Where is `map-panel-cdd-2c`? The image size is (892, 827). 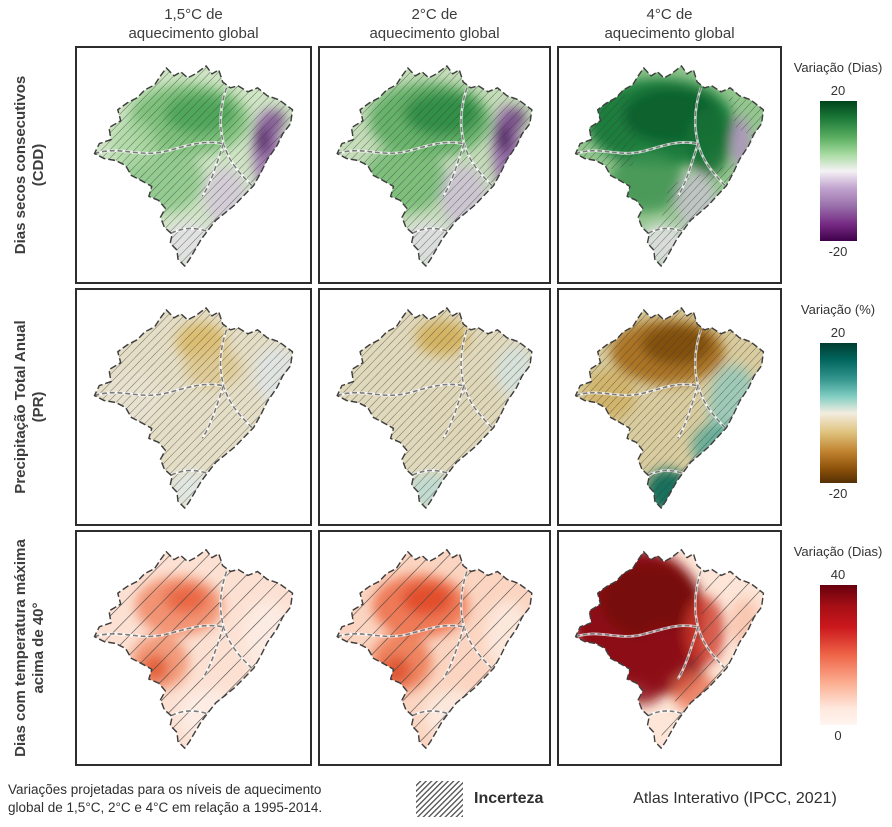 map-panel-cdd-2c is located at coordinates (434, 165).